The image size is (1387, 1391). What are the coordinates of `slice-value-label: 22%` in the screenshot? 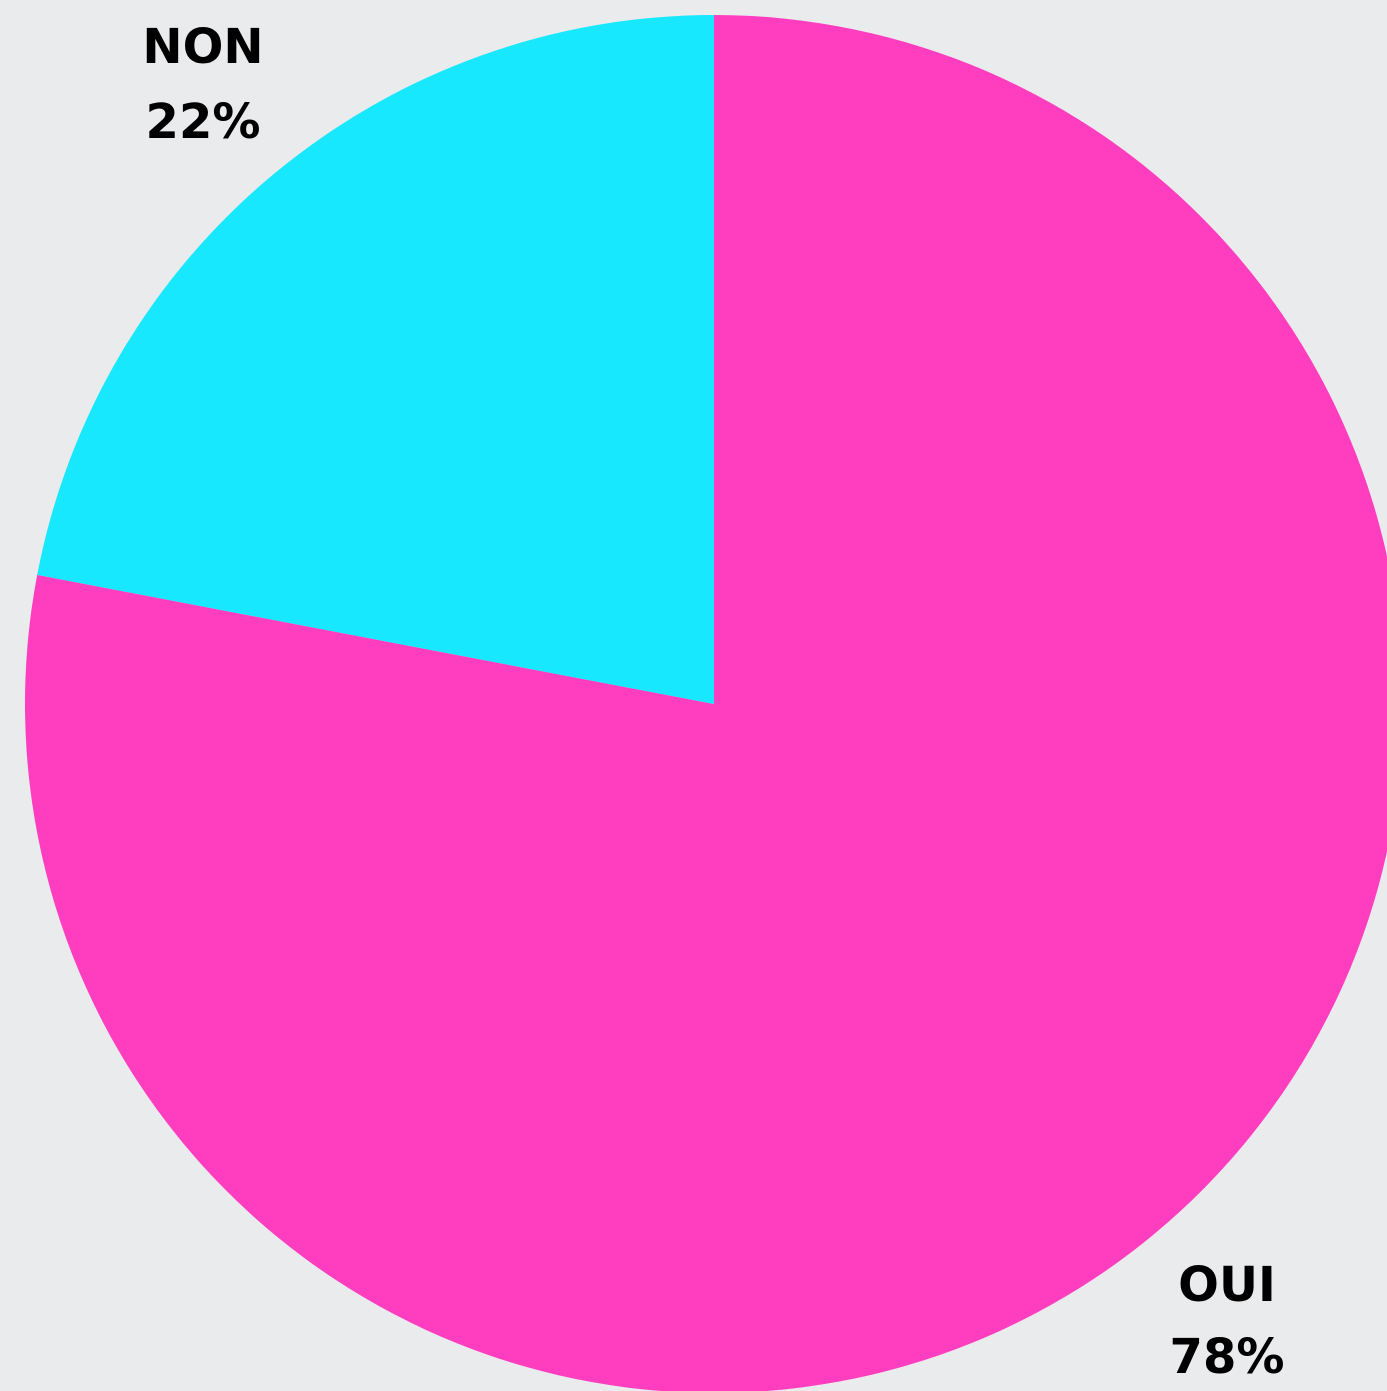 It's located at (203, 122).